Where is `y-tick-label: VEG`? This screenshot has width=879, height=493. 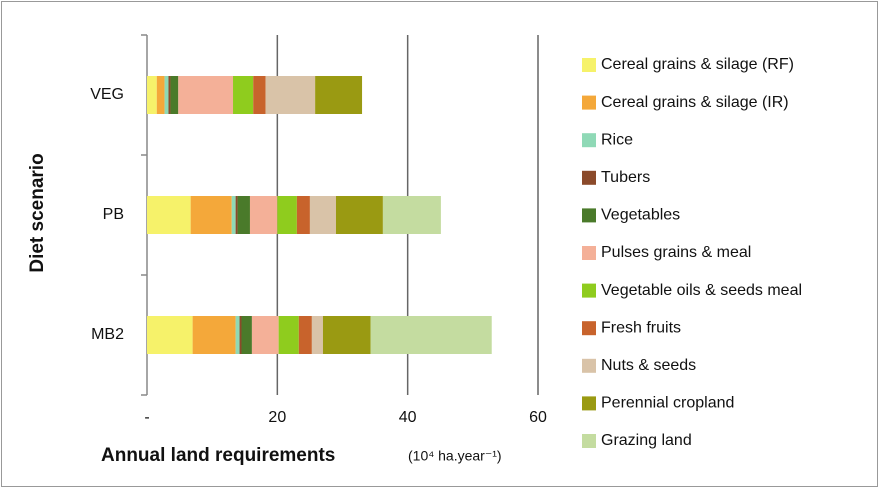
y-tick-label: VEG is located at coordinates (107, 94).